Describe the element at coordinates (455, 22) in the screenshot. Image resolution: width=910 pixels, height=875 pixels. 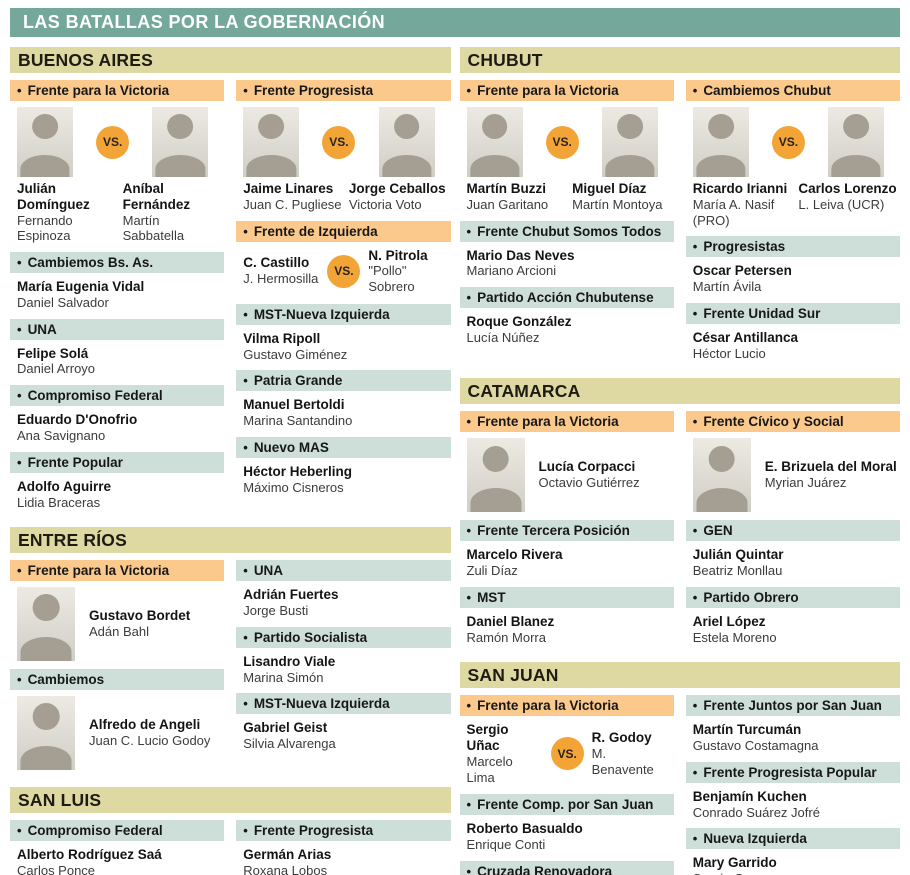
I see `infographic-title: LAS BATALLAS POR LA GOBERNACIÓN` at that location.